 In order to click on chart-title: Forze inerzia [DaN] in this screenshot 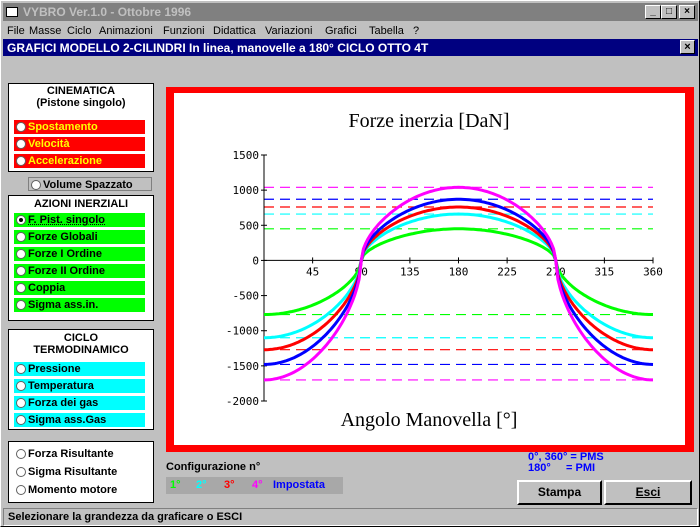, I will do `click(428, 121)`.